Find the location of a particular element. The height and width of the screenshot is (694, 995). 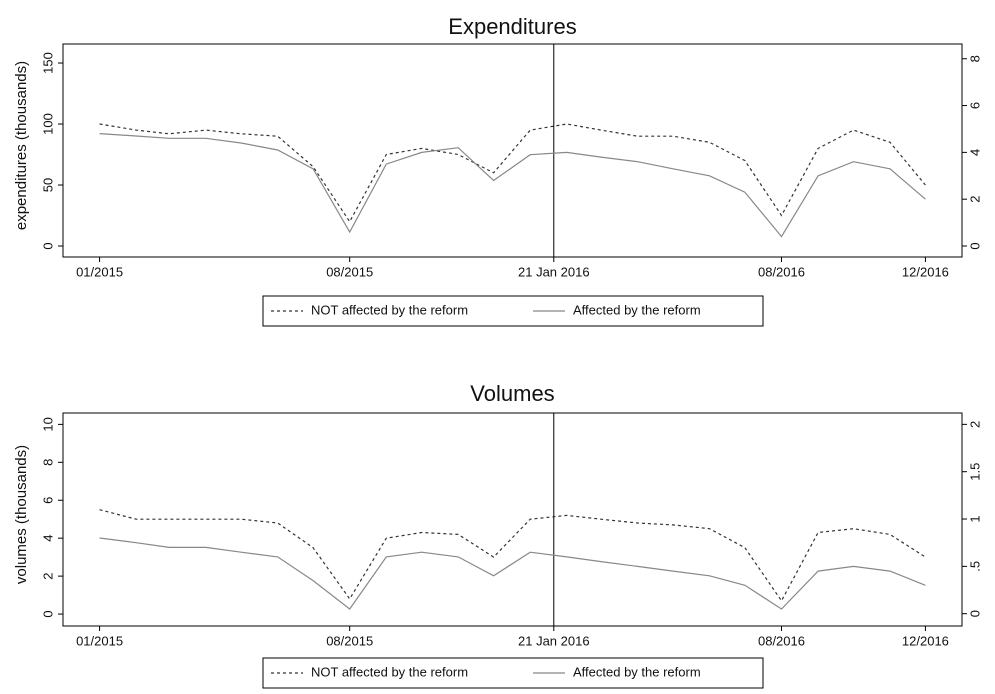

y2-tick-label: 8 is located at coordinates (974, 58).